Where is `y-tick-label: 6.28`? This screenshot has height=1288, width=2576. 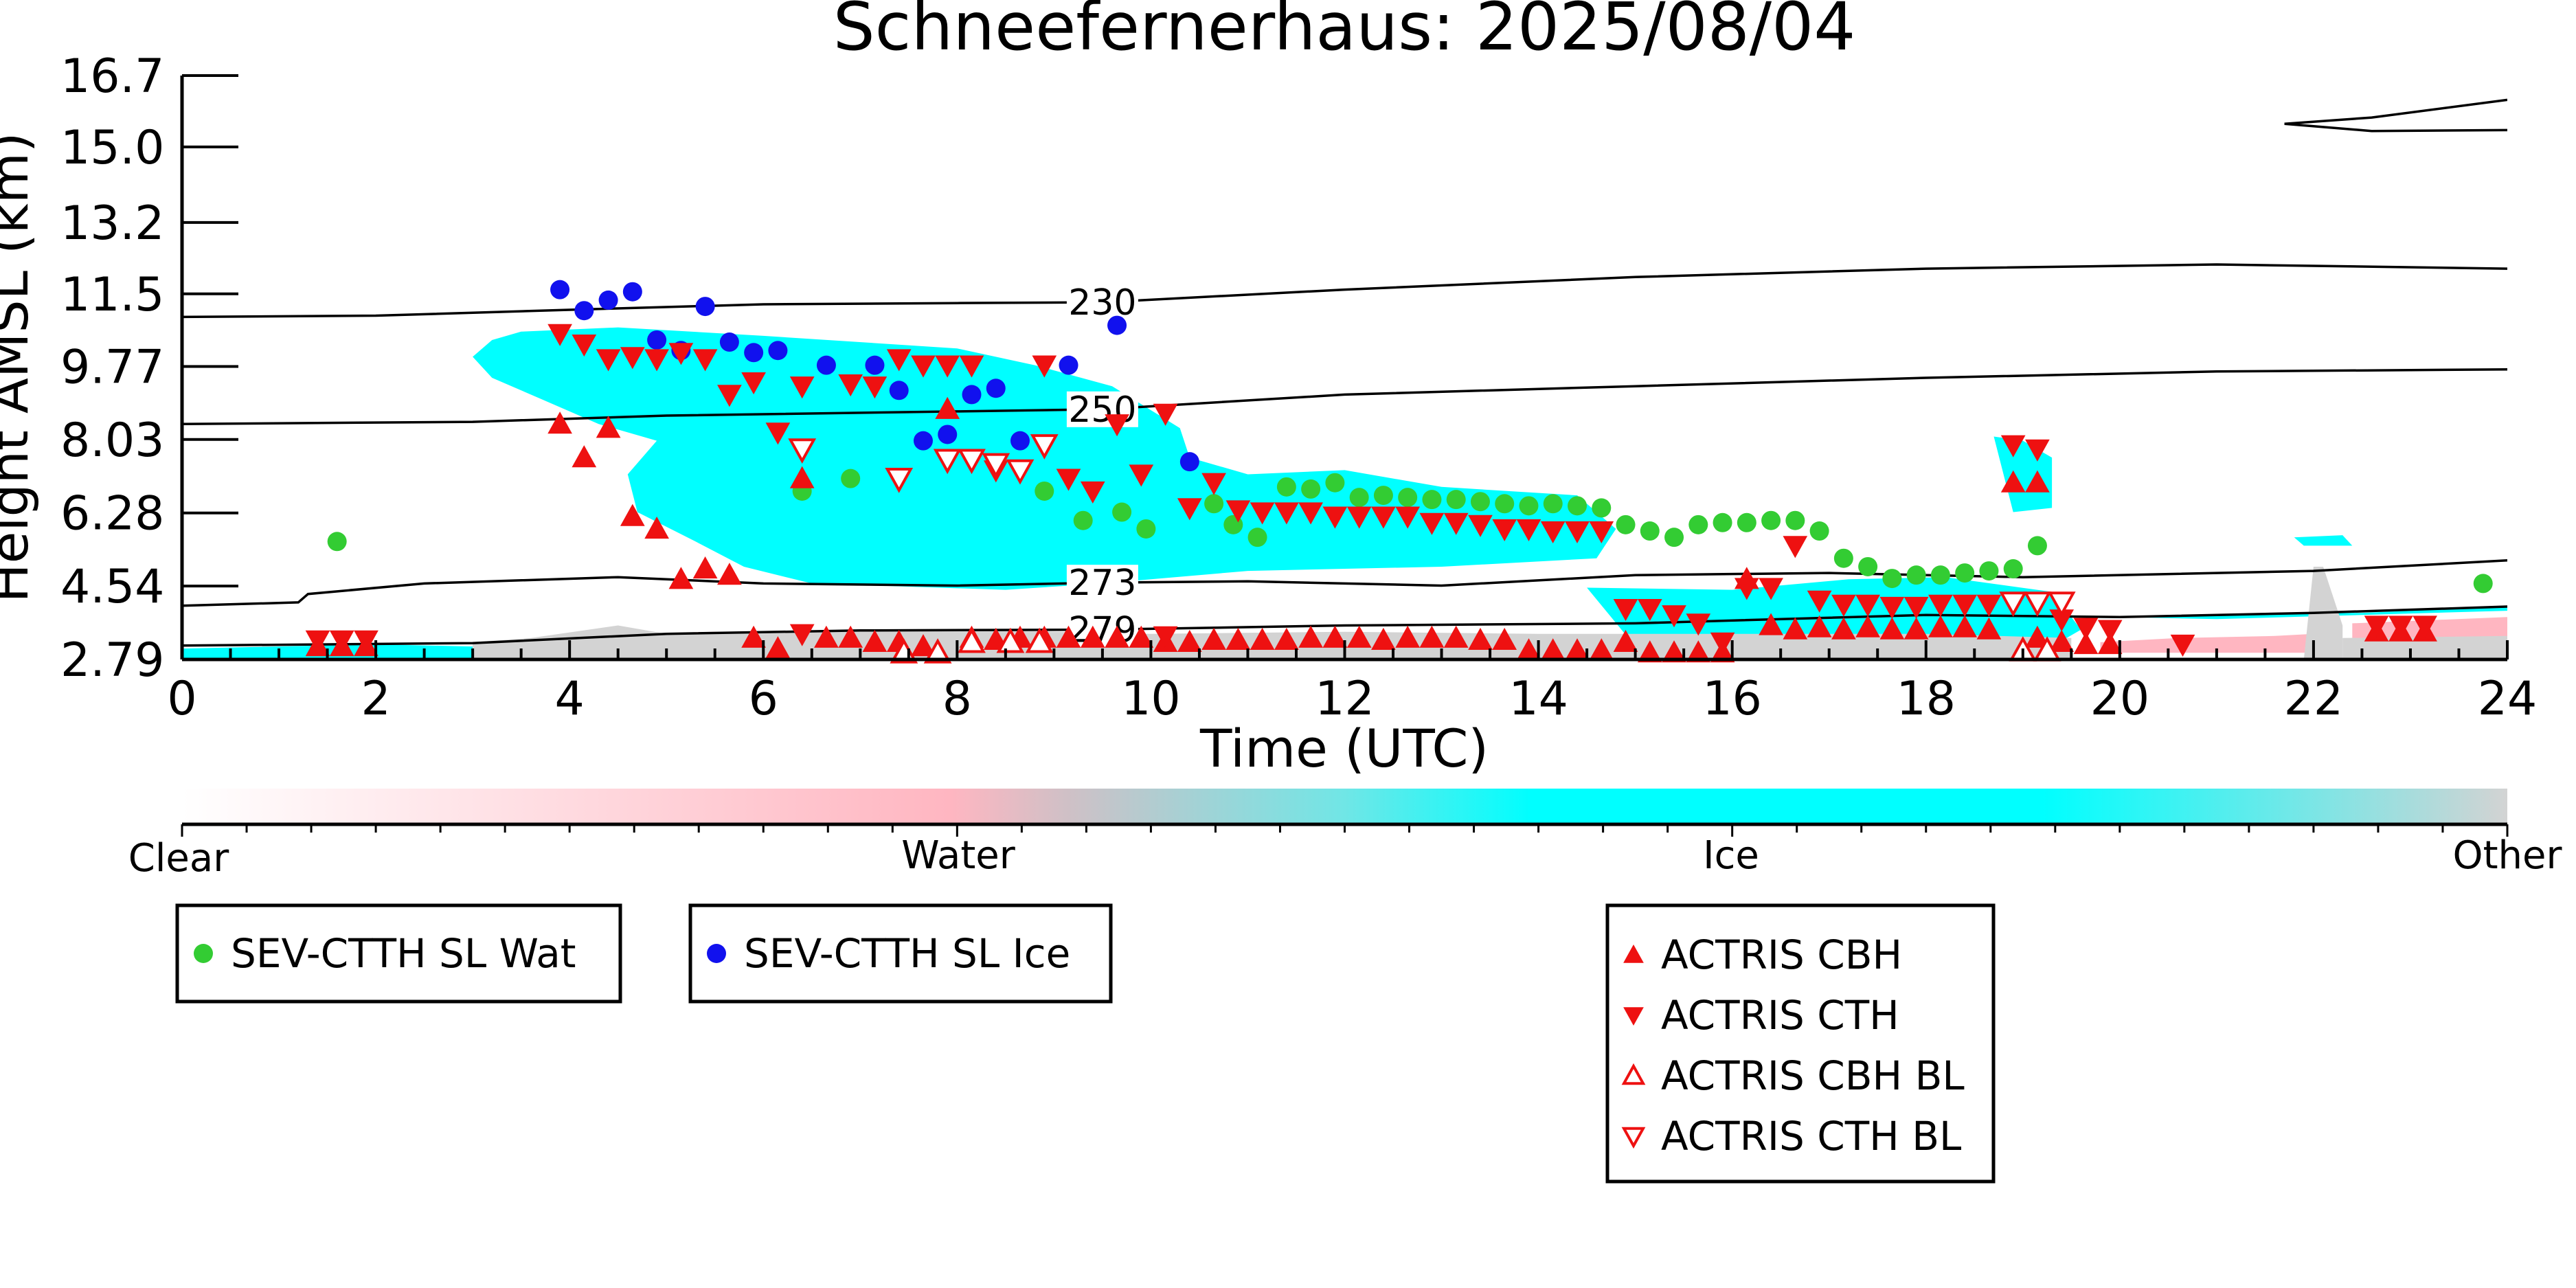 y-tick-label: 6.28 is located at coordinates (112, 514).